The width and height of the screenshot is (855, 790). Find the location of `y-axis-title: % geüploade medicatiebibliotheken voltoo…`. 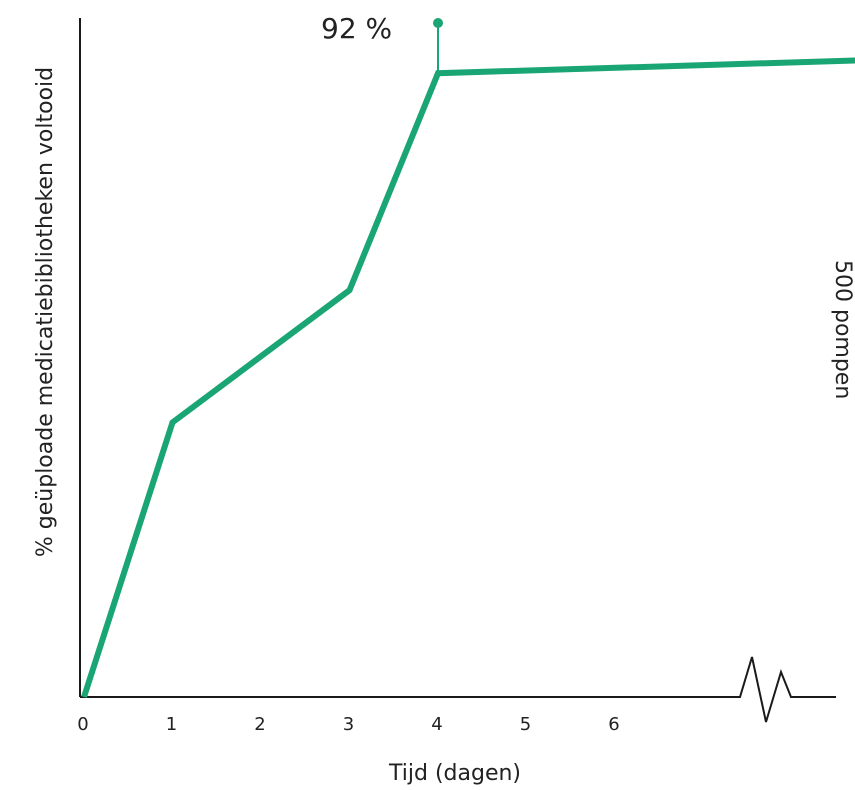

y-axis-title: % geüploade medicatiebibliotheken voltoo… is located at coordinates (45, 312).